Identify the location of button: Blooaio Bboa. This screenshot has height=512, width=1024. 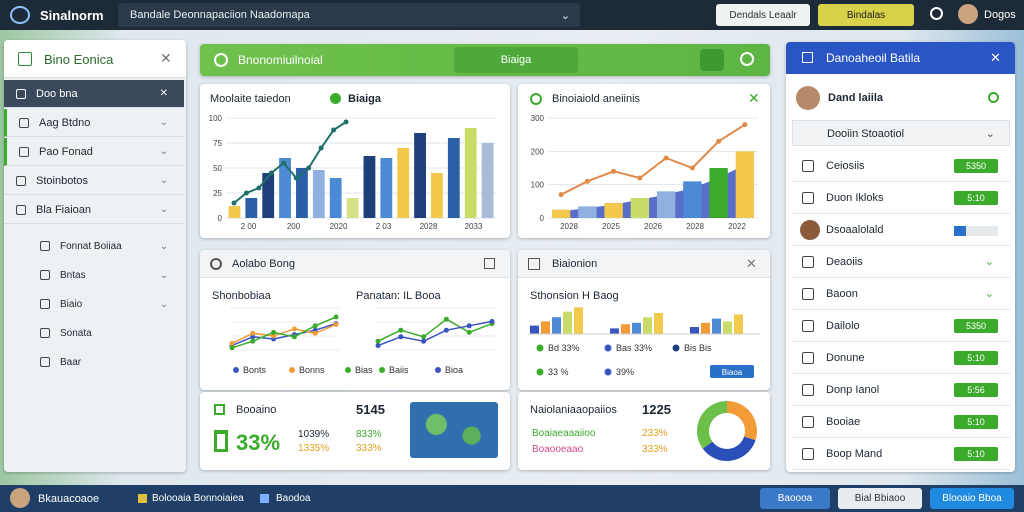
(972, 498).